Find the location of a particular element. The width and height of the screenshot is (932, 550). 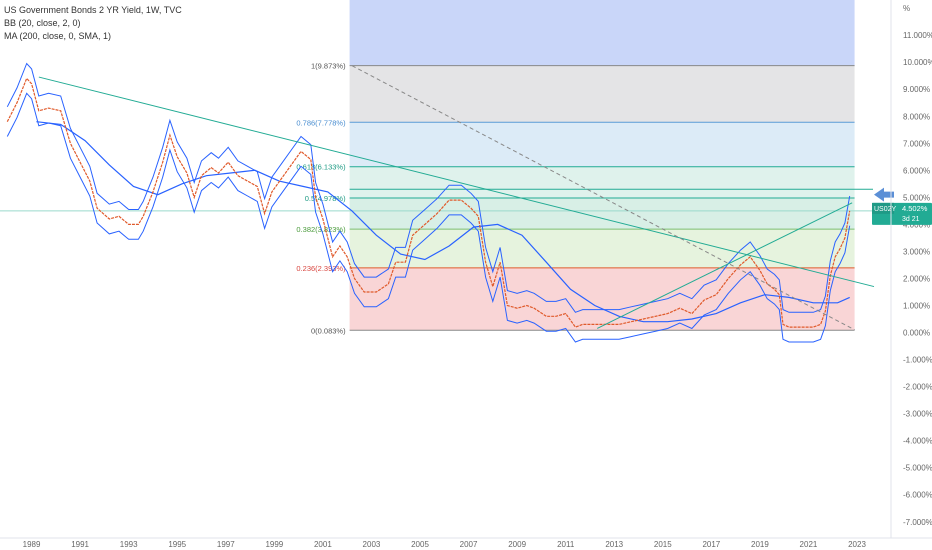

x-tick-label: 2005 is located at coordinates (420, 544).